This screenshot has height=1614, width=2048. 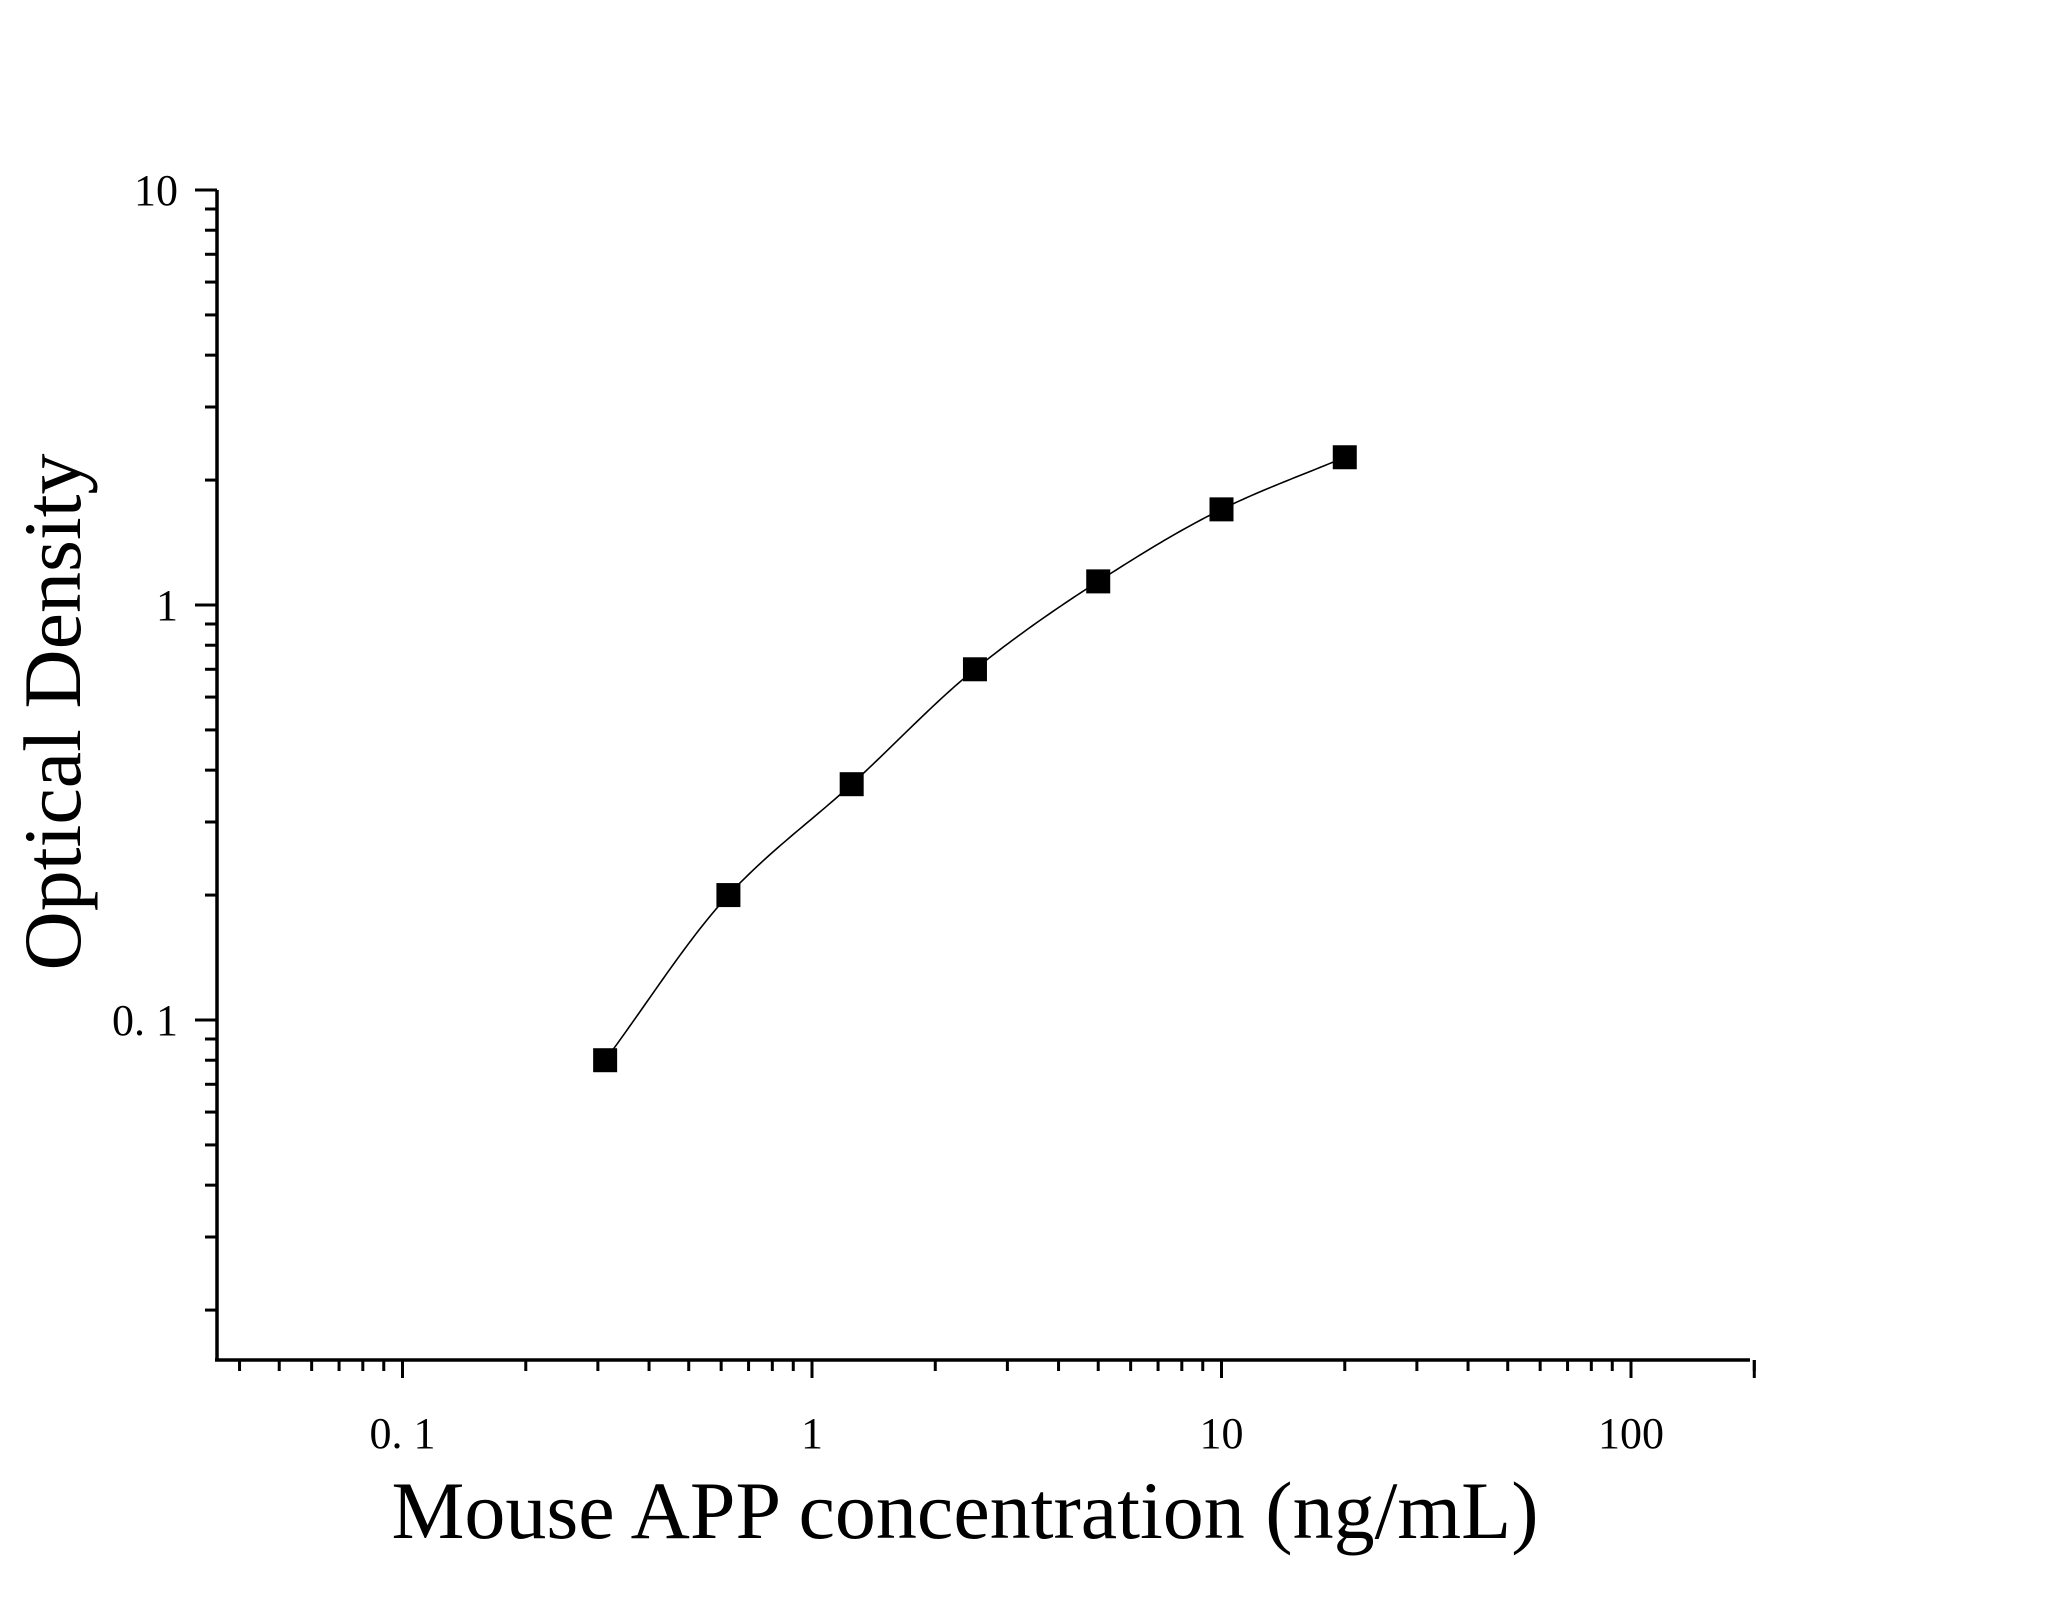 I want to click on y-axis-tick-labels: 10 1 0. 1, so click(x=145, y=605).